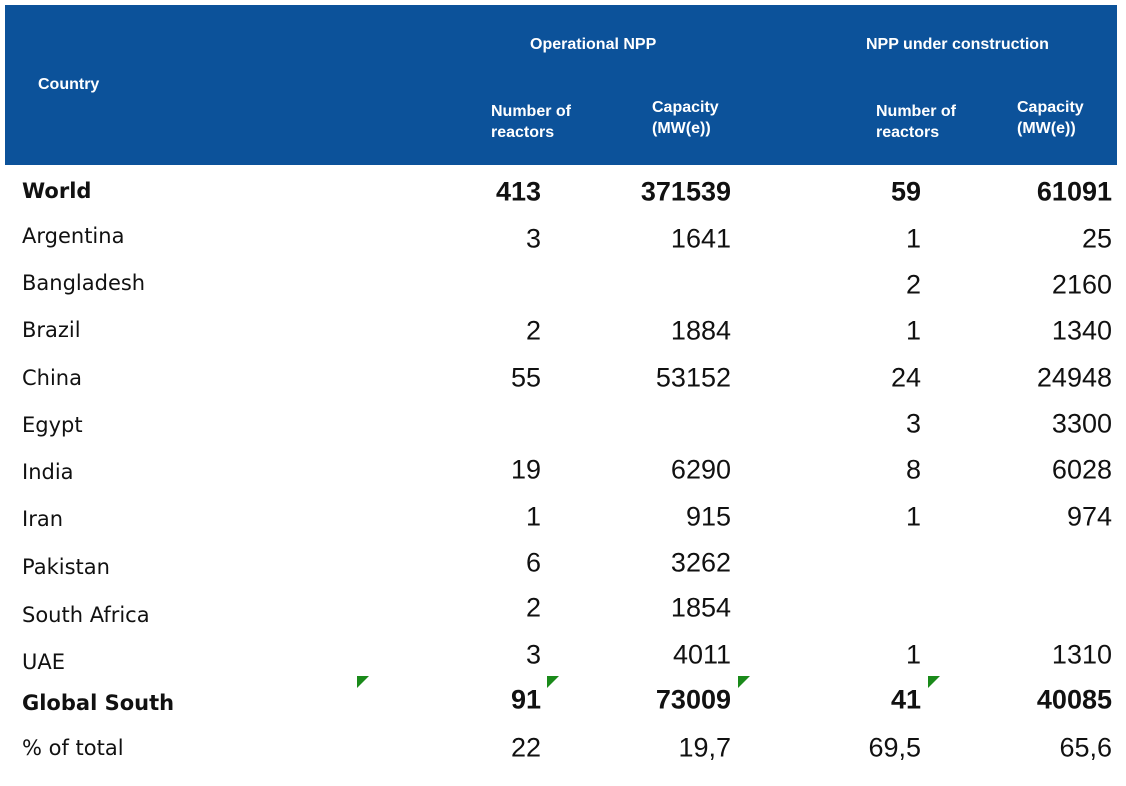  What do you see at coordinates (84, 283) in the screenshot?
I see `row-label: Bangladesh` at bounding box center [84, 283].